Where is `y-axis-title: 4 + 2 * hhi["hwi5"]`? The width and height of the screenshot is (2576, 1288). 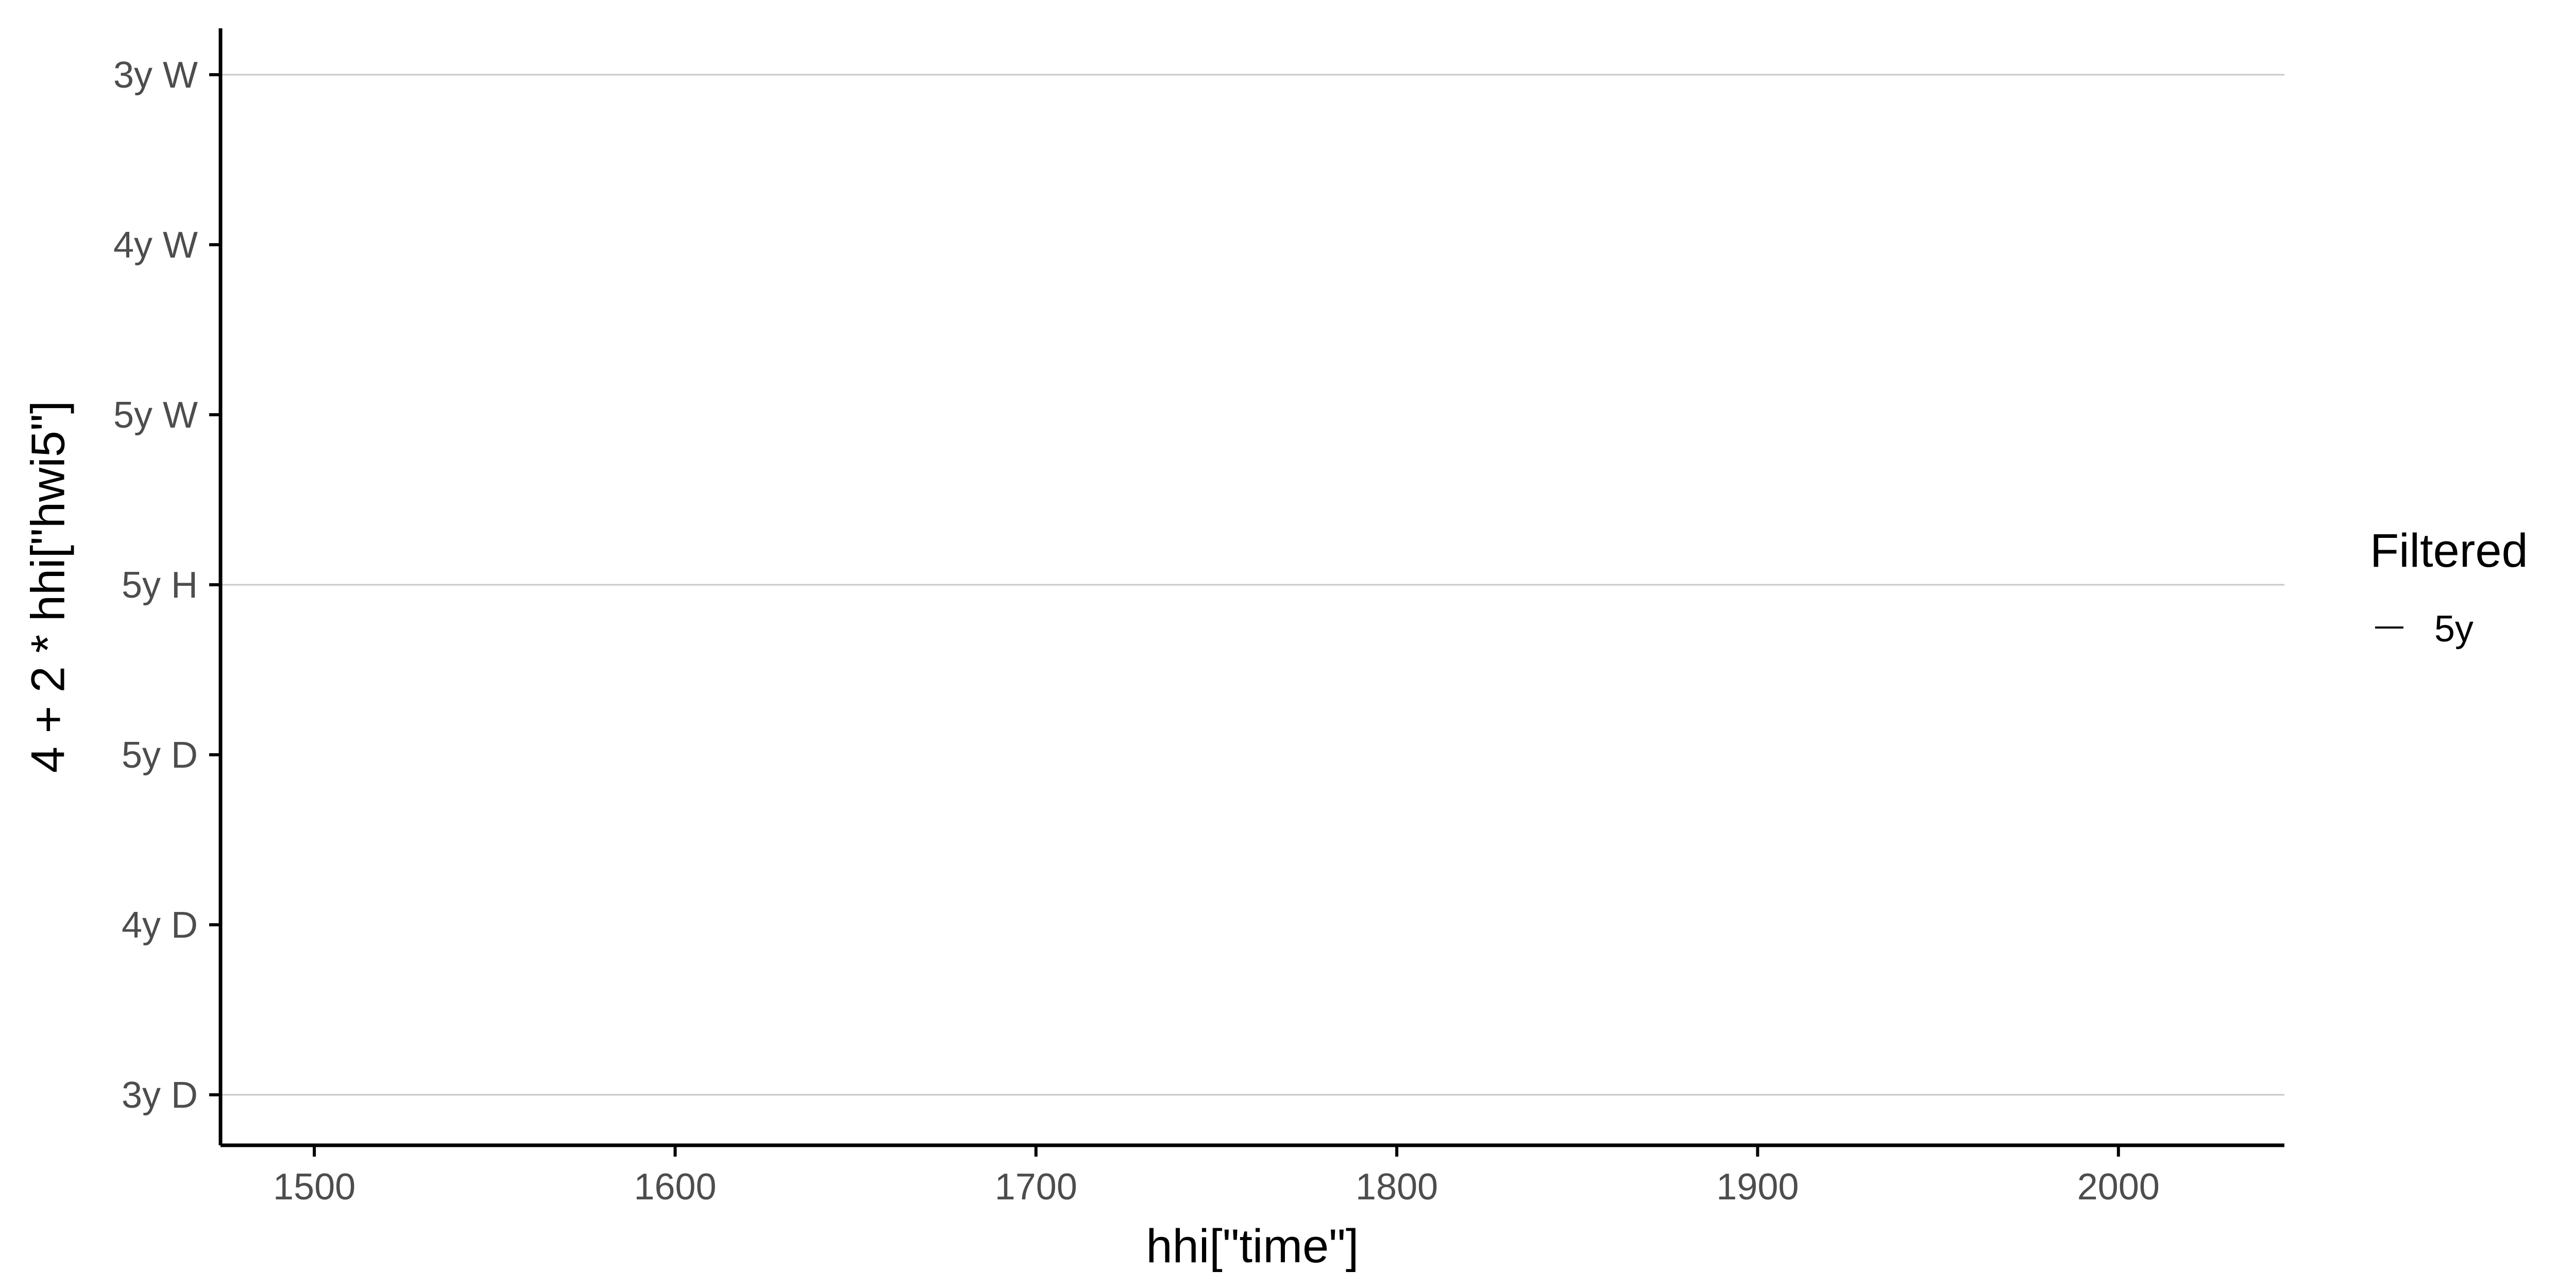 y-axis-title: 4 + 2 * hhi["hwi5"] is located at coordinates (48, 587).